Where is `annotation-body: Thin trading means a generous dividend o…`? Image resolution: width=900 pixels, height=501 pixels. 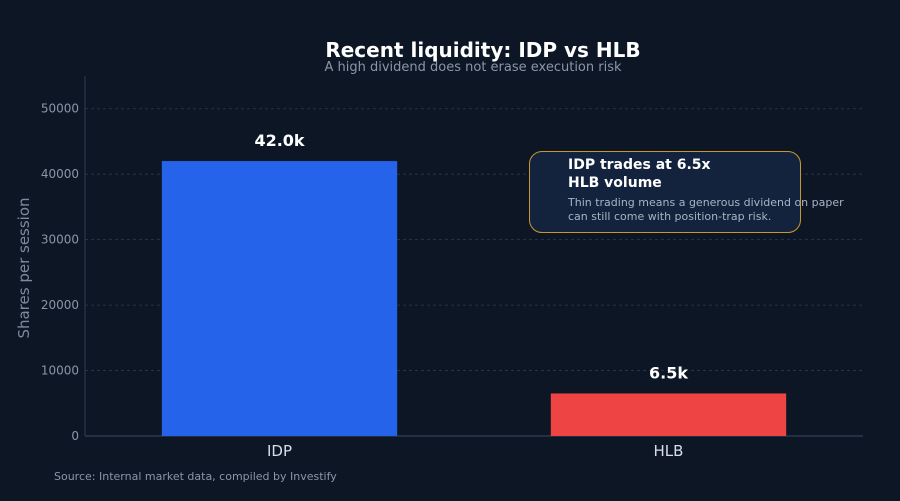
annotation-body: Thin trading means a generous dividend o… is located at coordinates (706, 209).